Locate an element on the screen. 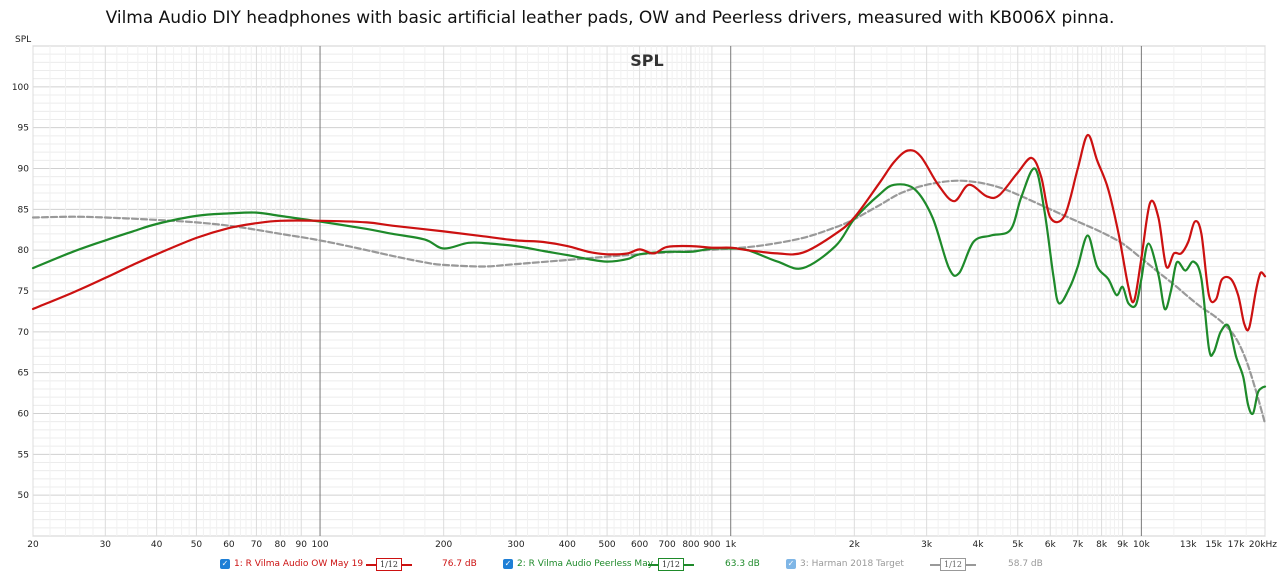 The width and height of the screenshot is (1280, 574). x-tick-label: 7k is located at coordinates (1078, 545).